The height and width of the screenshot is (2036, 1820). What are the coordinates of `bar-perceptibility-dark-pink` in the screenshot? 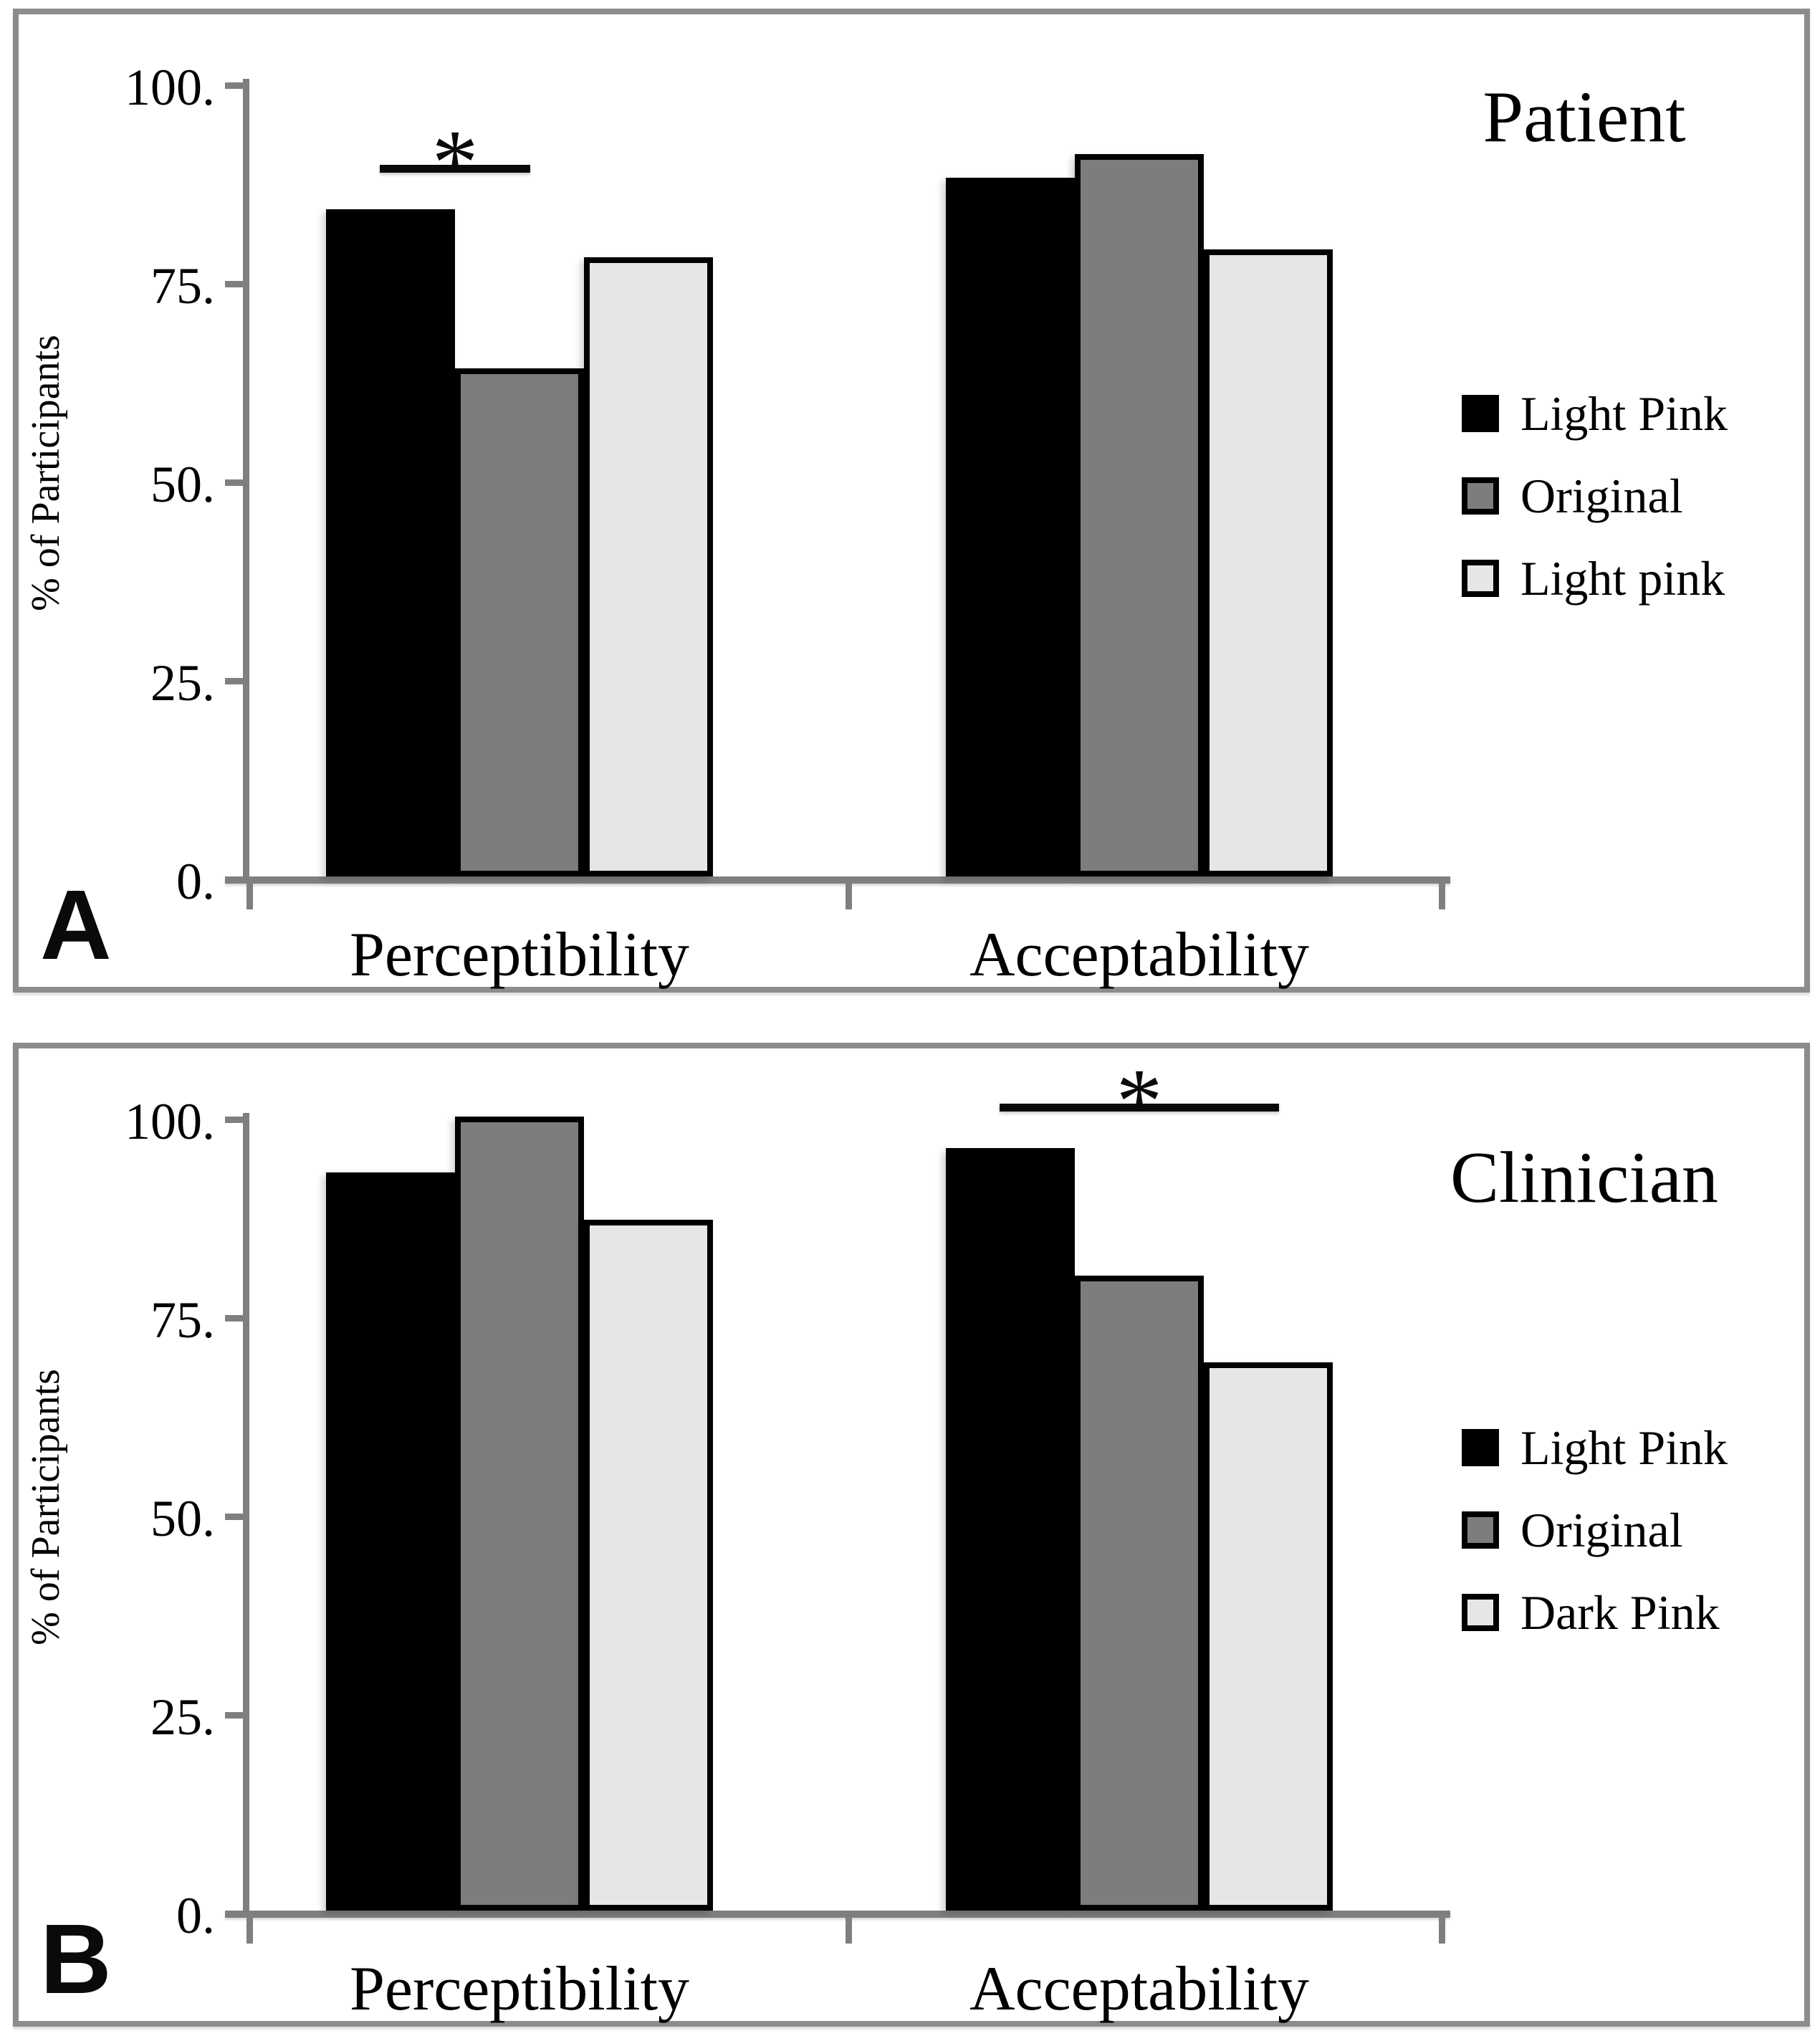 It's located at (648, 1565).